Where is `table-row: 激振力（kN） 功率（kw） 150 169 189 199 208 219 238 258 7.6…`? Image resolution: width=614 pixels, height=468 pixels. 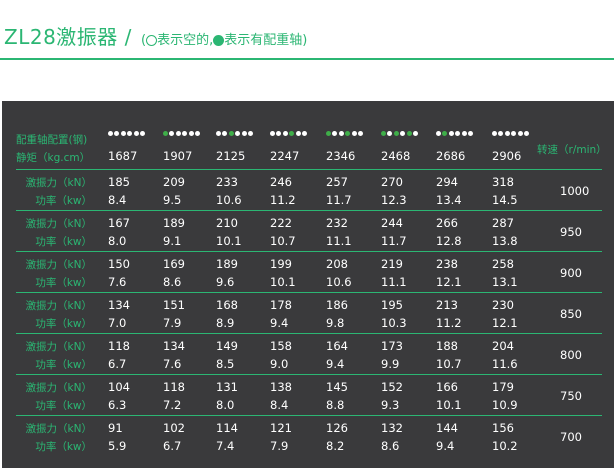
table-row: 激振力（kN） 功率（kw） 150 169 189 199 208 219 238 258 7.6… is located at coordinates (308, 271).